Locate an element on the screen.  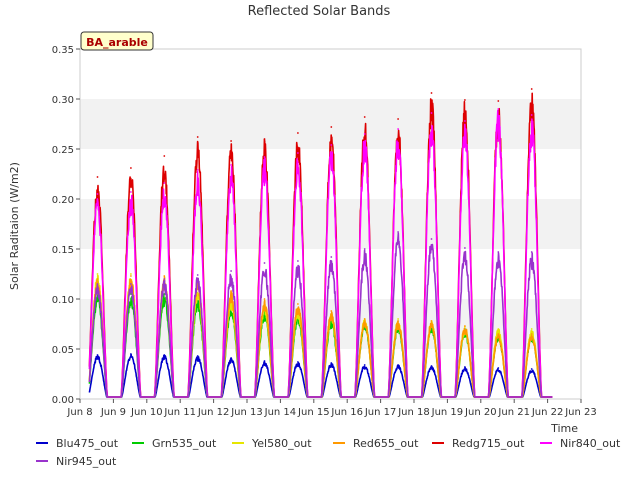
legend-item-yel580_out: Yel580_out is located at coordinates (272, 443).